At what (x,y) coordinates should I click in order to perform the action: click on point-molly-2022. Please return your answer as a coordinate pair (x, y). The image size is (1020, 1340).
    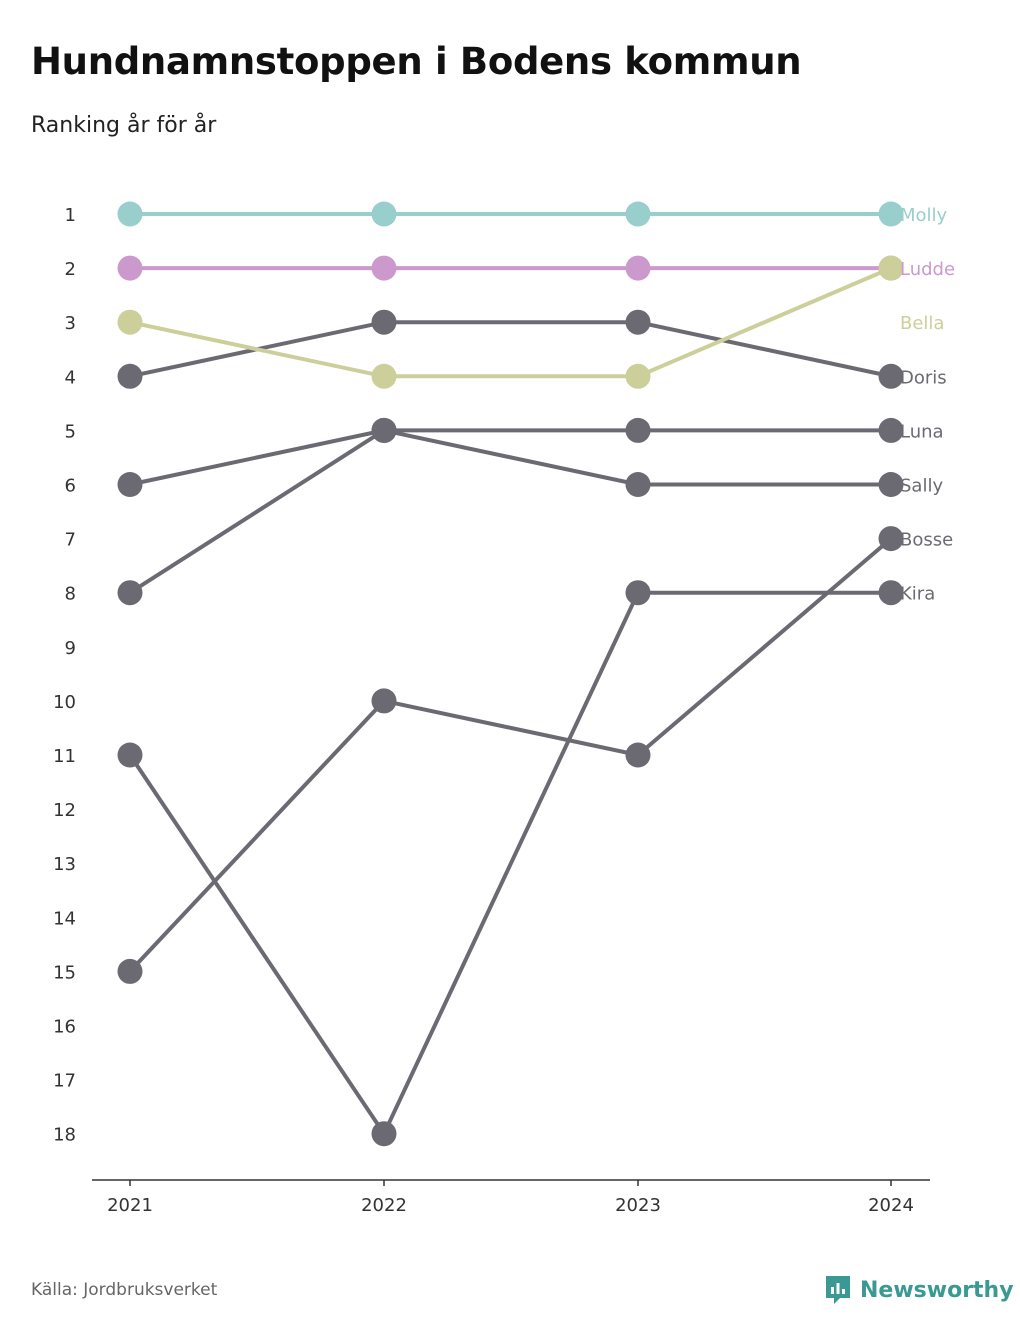
    Looking at the image, I should click on (384, 214).